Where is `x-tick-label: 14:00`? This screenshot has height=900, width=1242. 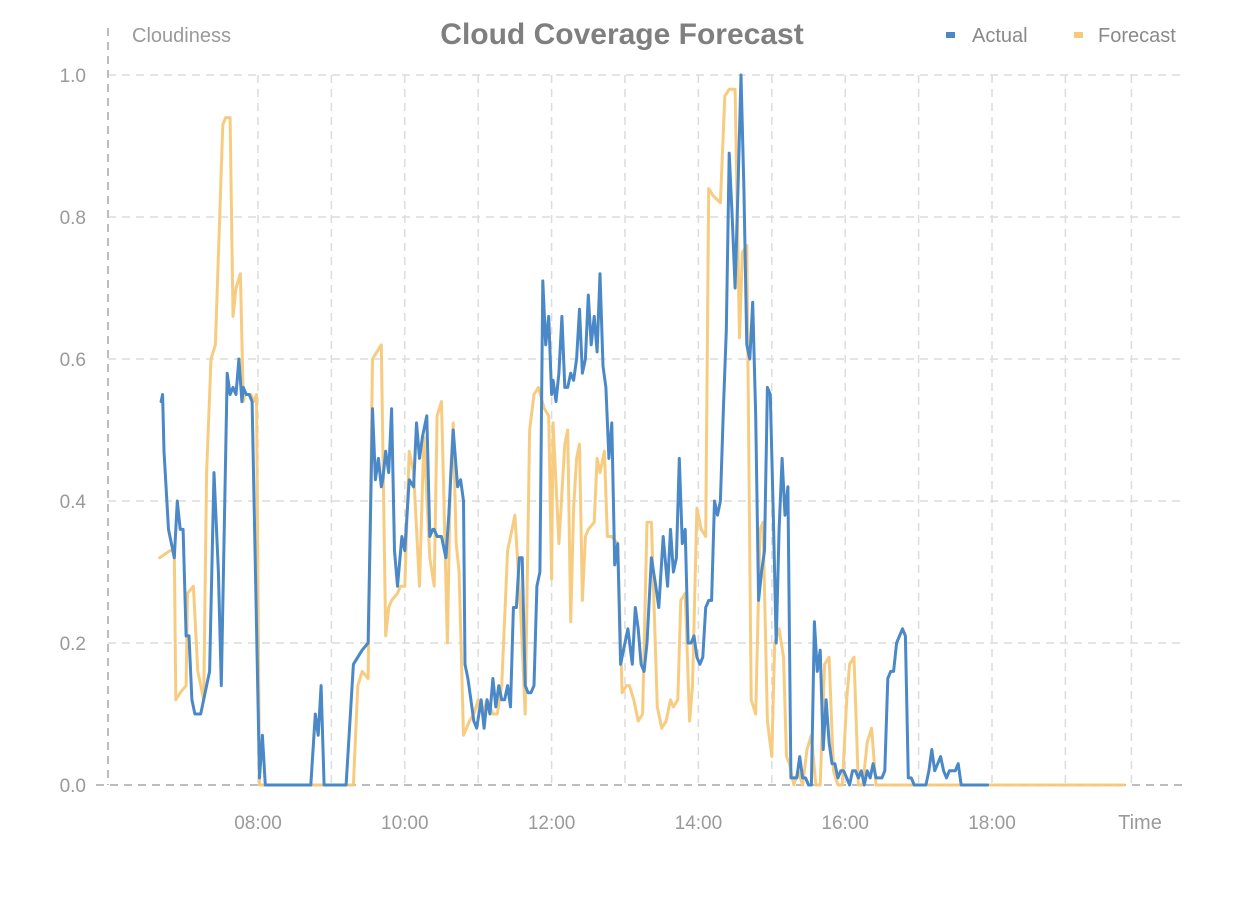
x-tick-label: 14:00 is located at coordinates (699, 823).